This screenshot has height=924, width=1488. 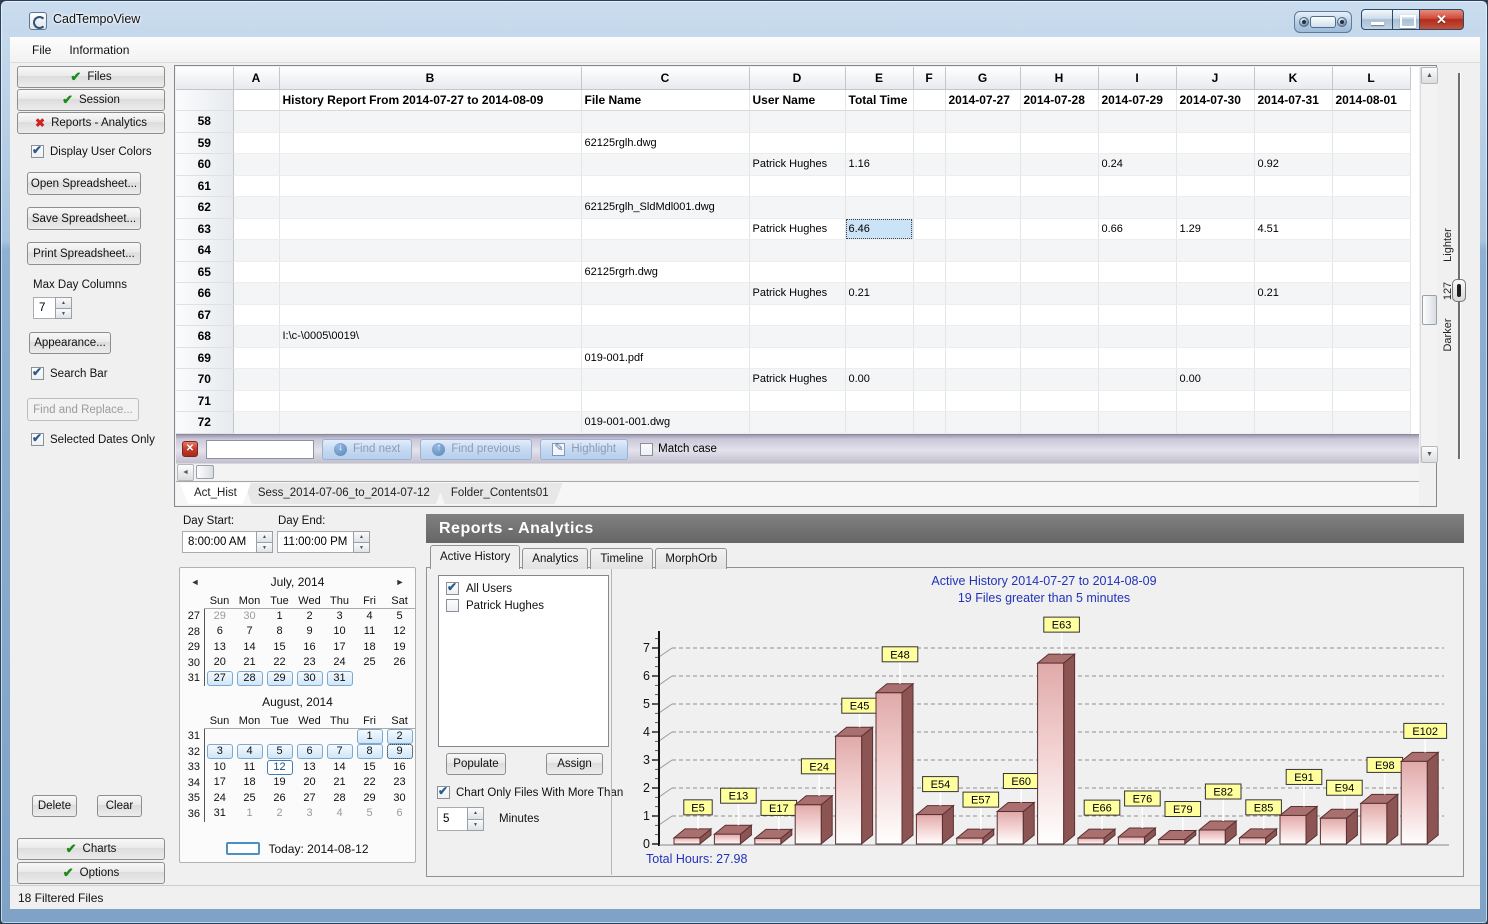 I want to click on column-header-L: L, so click(x=1371, y=78).